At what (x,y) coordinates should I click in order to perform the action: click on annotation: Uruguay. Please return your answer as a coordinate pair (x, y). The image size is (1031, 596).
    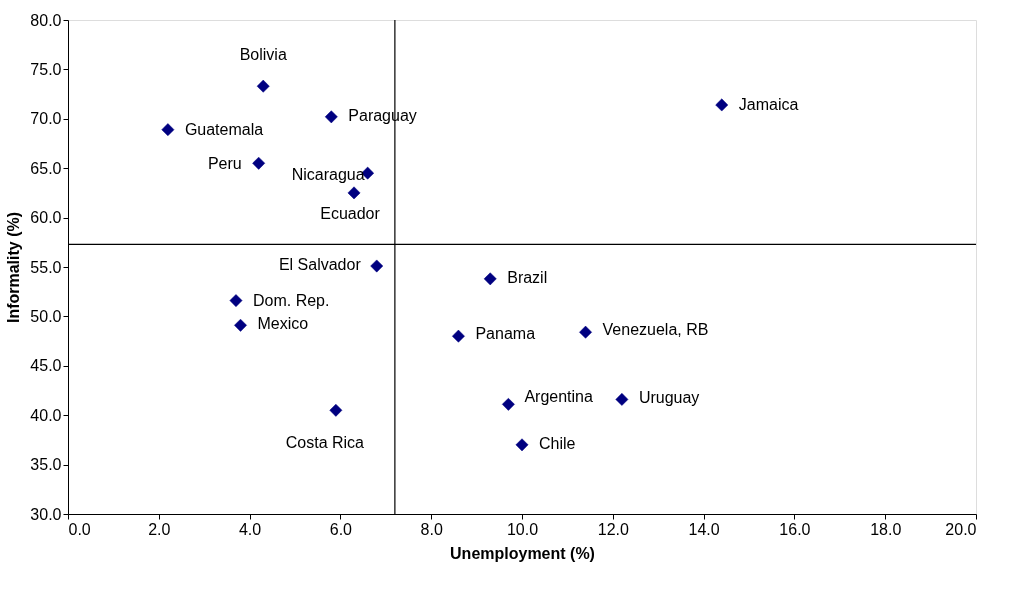
    Looking at the image, I should click on (669, 398).